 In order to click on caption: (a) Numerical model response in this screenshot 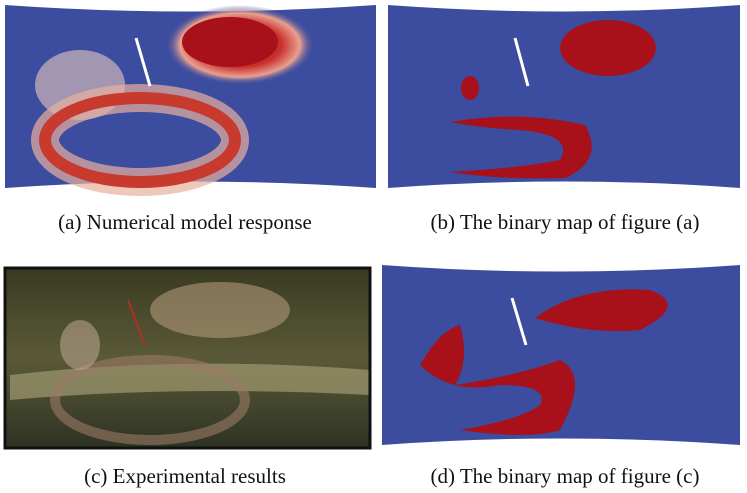, I will do `click(185, 222)`.